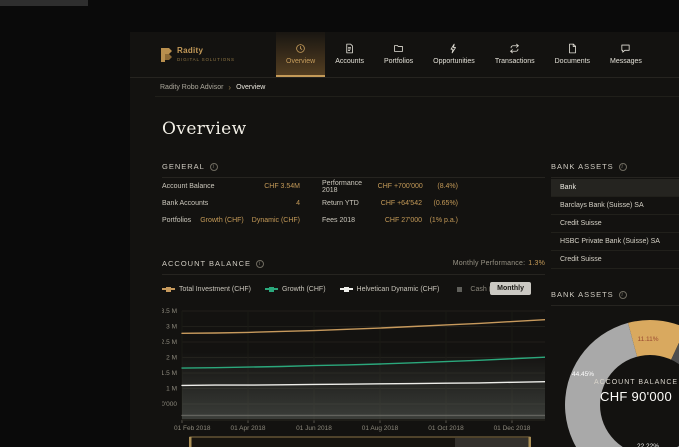 The height and width of the screenshot is (447, 679). Describe the element at coordinates (515, 54) in the screenshot. I see `tab-transactions: Transactions` at that location.